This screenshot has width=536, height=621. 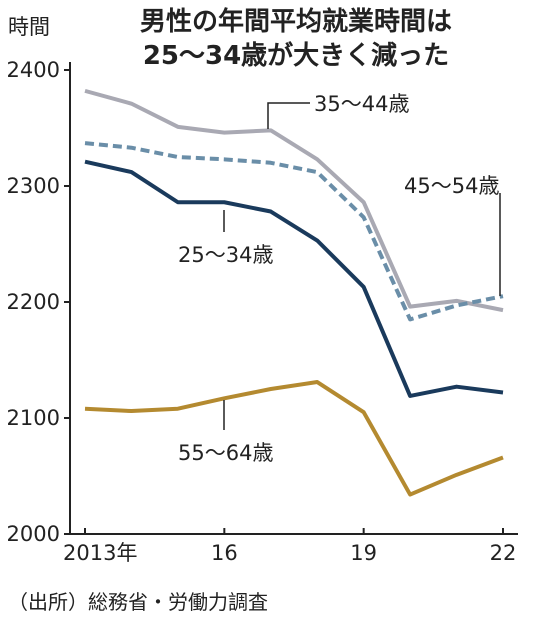 I want to click on y-tick-label: 2300, so click(x=33, y=186).